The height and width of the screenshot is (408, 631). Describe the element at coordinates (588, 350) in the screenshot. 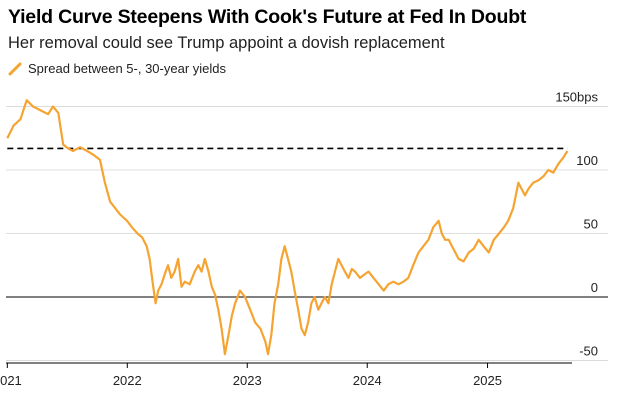

I see `y-tick-label: -50` at that location.